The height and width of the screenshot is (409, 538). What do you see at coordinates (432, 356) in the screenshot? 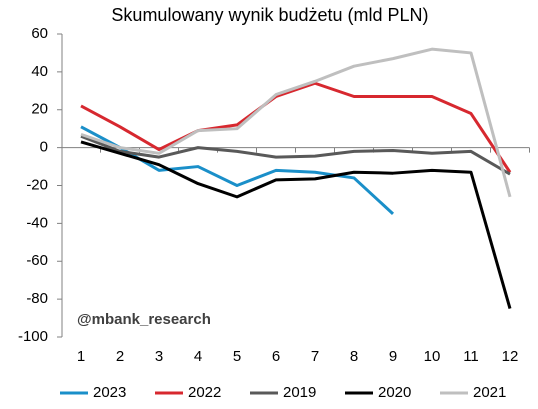
I see `x-tick-label: 10` at bounding box center [432, 356].